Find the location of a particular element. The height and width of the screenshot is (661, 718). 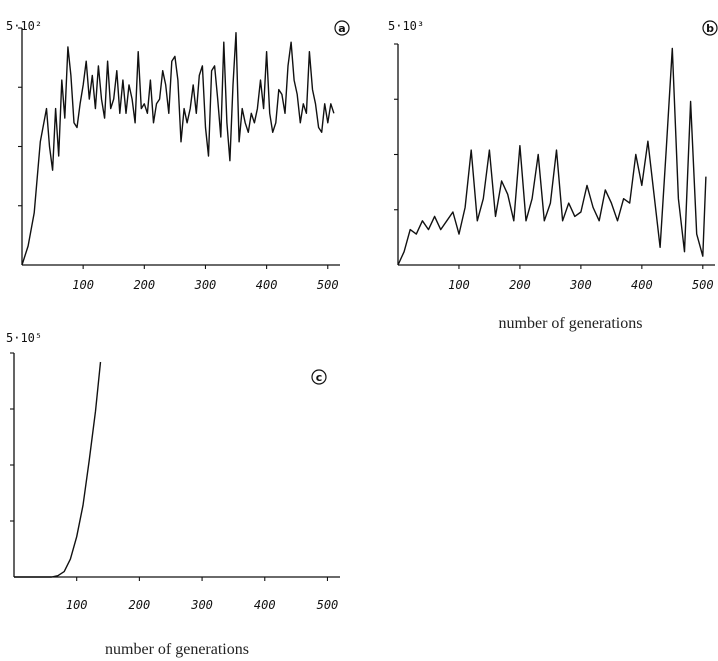

x-tick-label-a-0: 100 is located at coordinates (83, 285).